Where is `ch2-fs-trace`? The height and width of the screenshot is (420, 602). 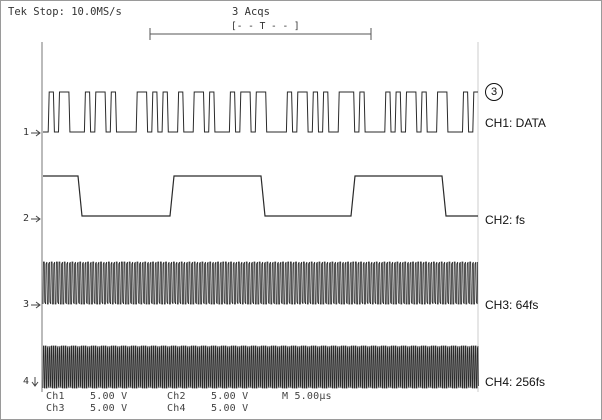 ch2-fs-trace is located at coordinates (260, 196).